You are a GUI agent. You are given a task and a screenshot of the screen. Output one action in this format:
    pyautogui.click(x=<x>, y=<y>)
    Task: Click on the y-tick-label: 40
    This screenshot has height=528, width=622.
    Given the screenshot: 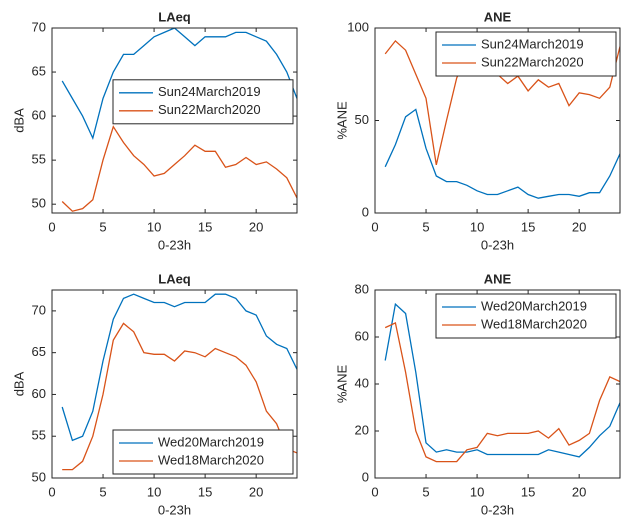 What is the action you would take?
    pyautogui.click(x=362, y=382)
    